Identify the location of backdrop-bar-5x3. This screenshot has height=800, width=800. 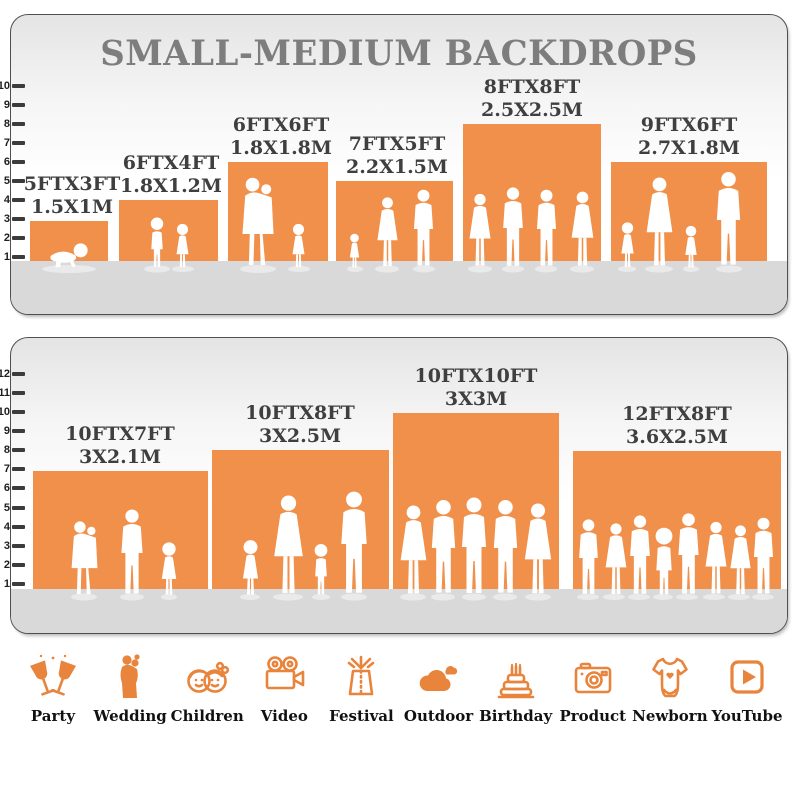
(69, 247).